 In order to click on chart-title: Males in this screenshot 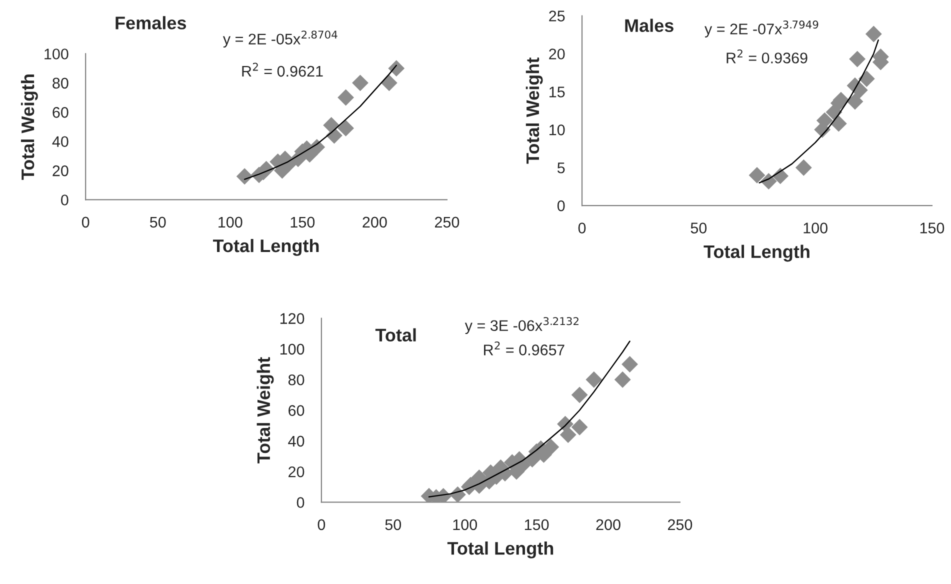, I will do `click(649, 25)`.